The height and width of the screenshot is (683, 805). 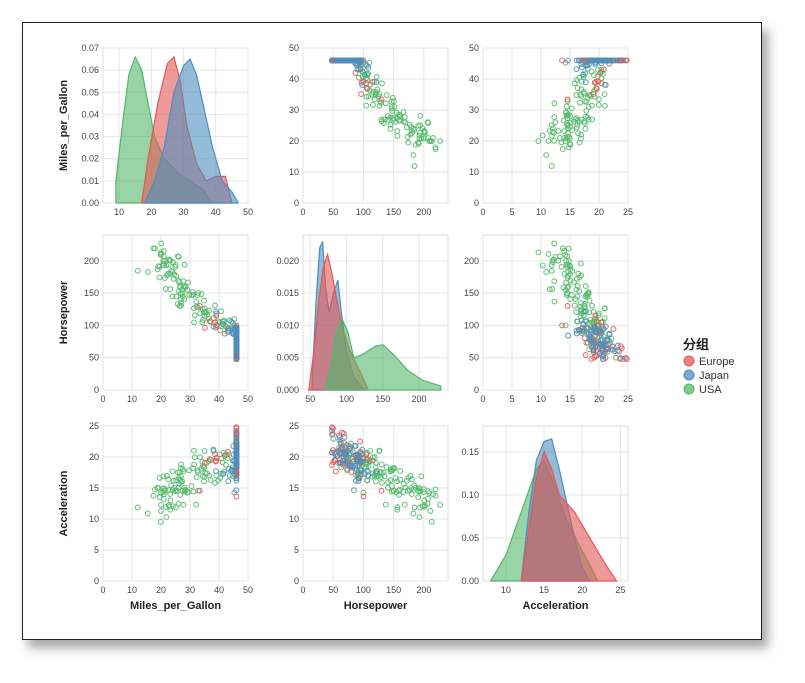 What do you see at coordinates (471, 293) in the screenshot?
I see `y-tick-label: 150` at bounding box center [471, 293].